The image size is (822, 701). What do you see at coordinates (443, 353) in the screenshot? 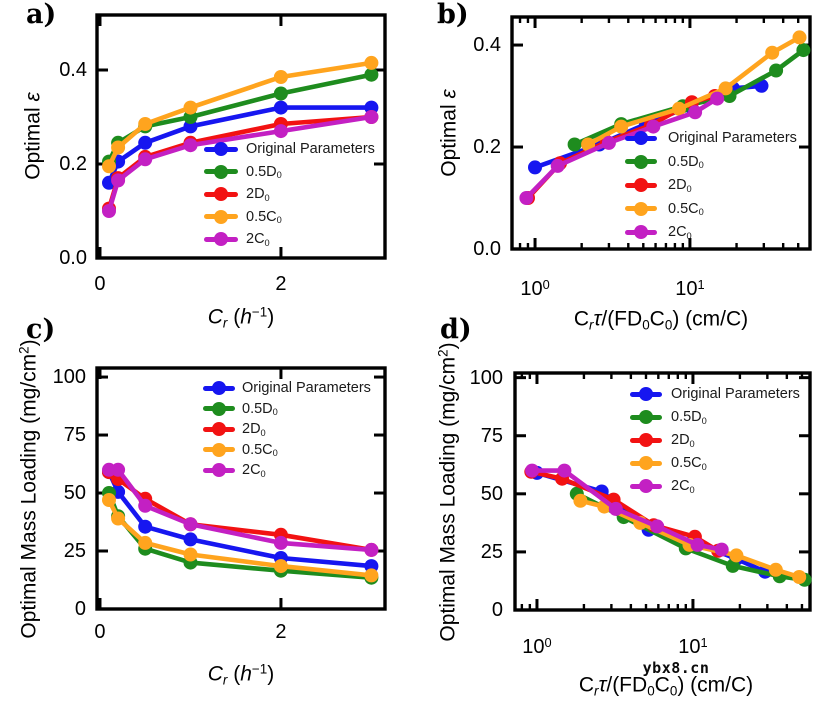
I see `text-segment: 2` at bounding box center [443, 353].